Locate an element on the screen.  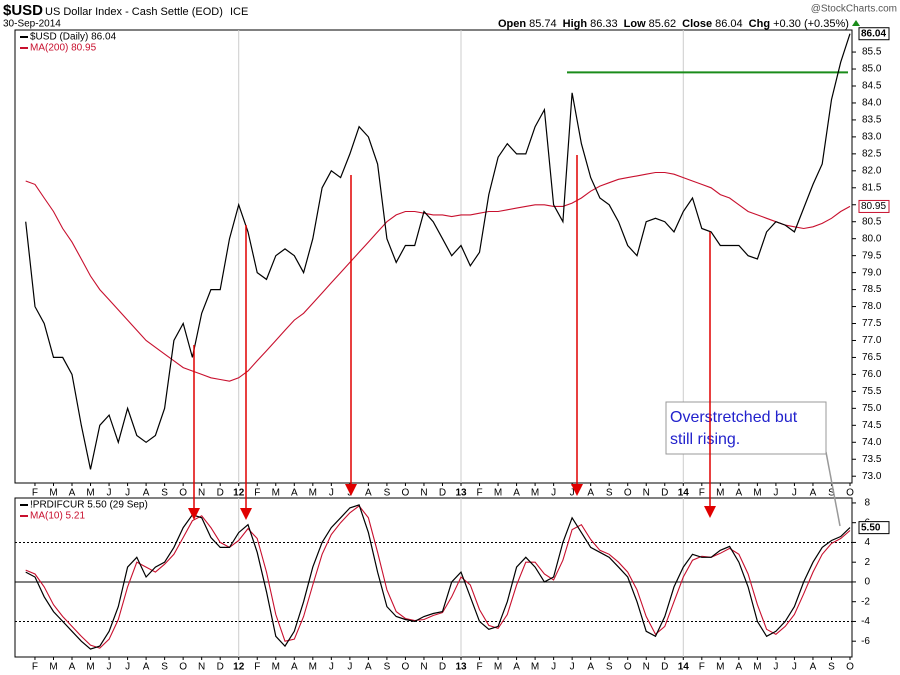
x-tick-label: N is located at coordinates (201, 667).